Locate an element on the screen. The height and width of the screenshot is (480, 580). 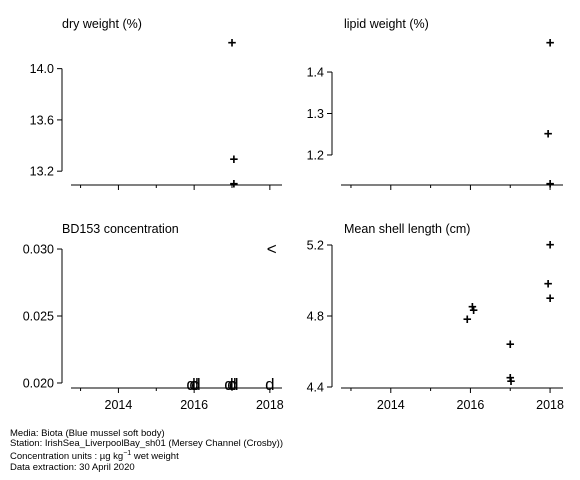
y-tick-label: 13.2 is located at coordinates (42, 172).